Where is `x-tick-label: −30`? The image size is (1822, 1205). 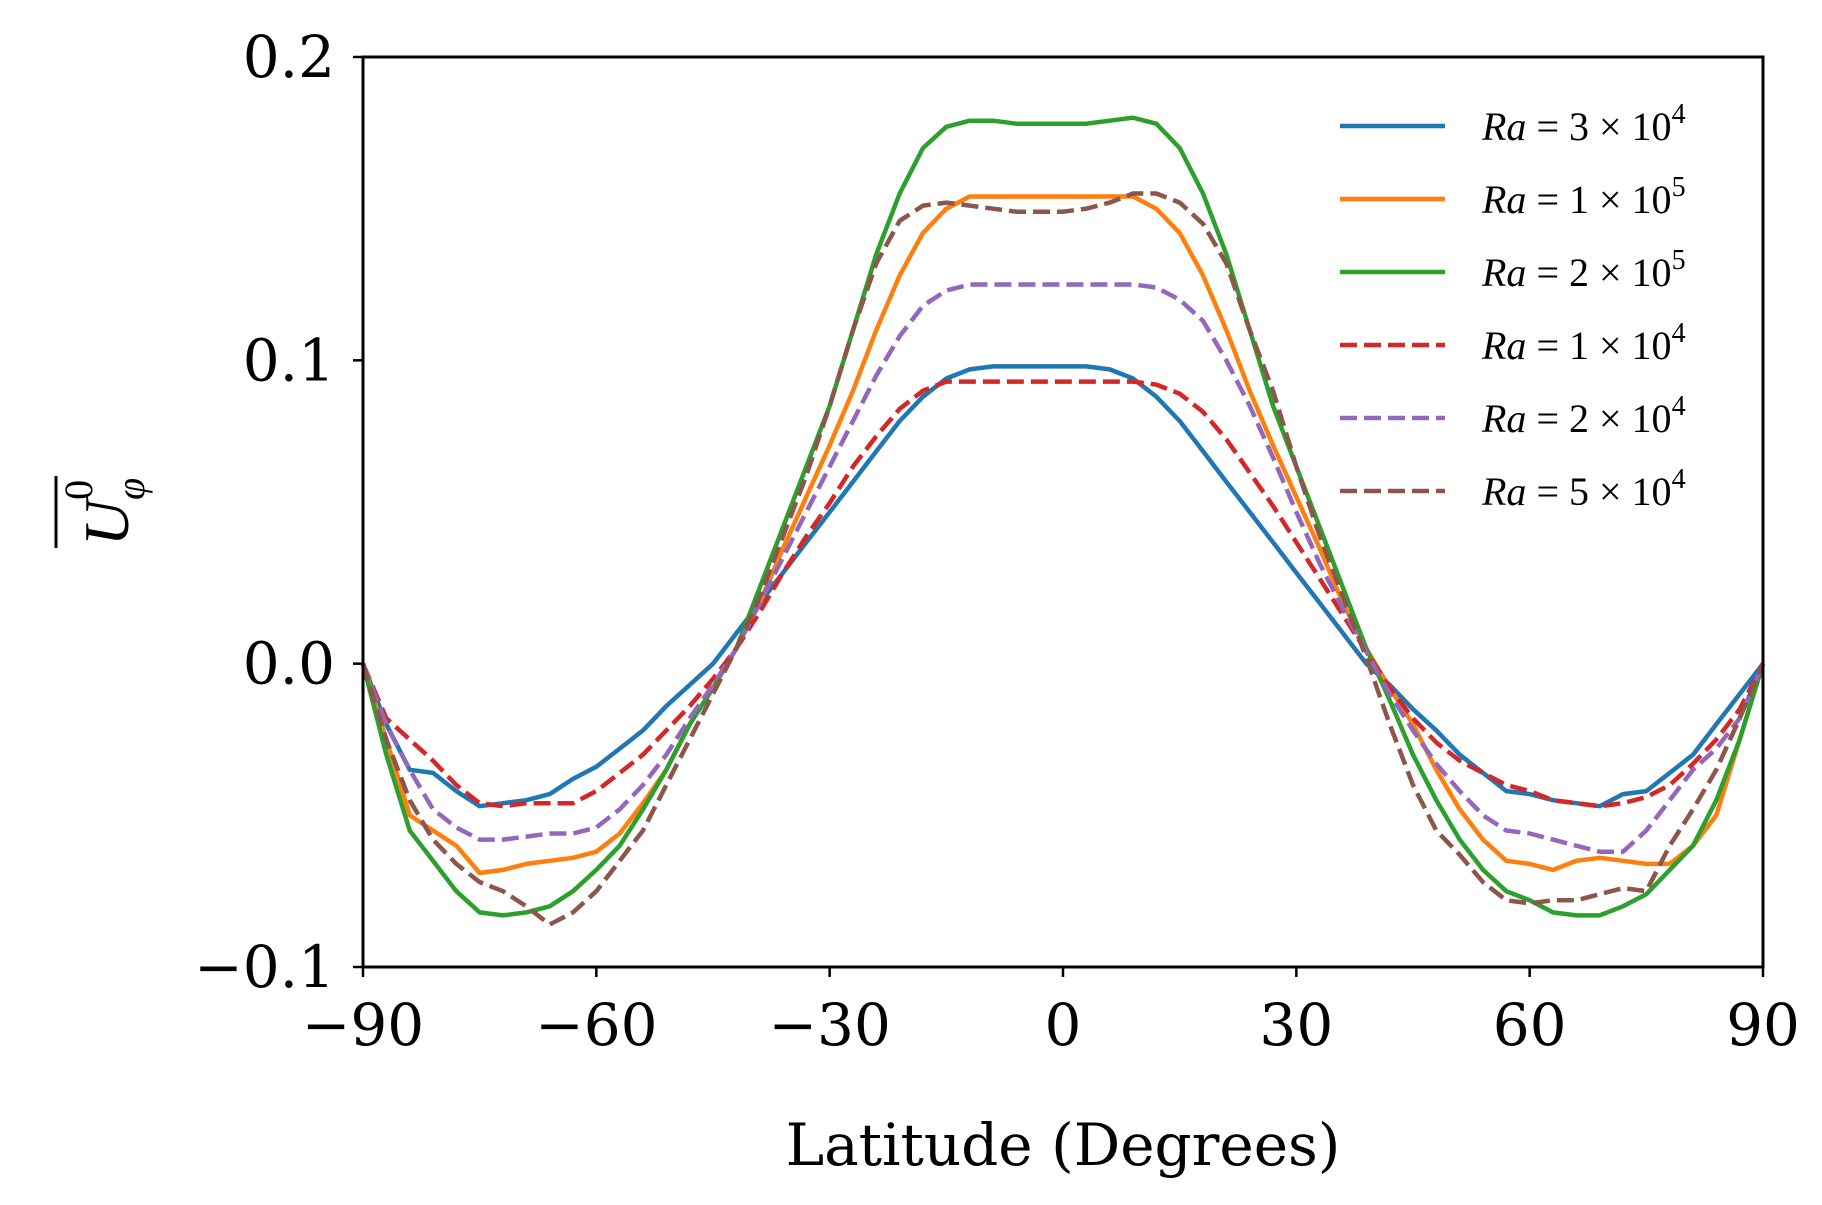
x-tick-label: −30 is located at coordinates (829, 1025).